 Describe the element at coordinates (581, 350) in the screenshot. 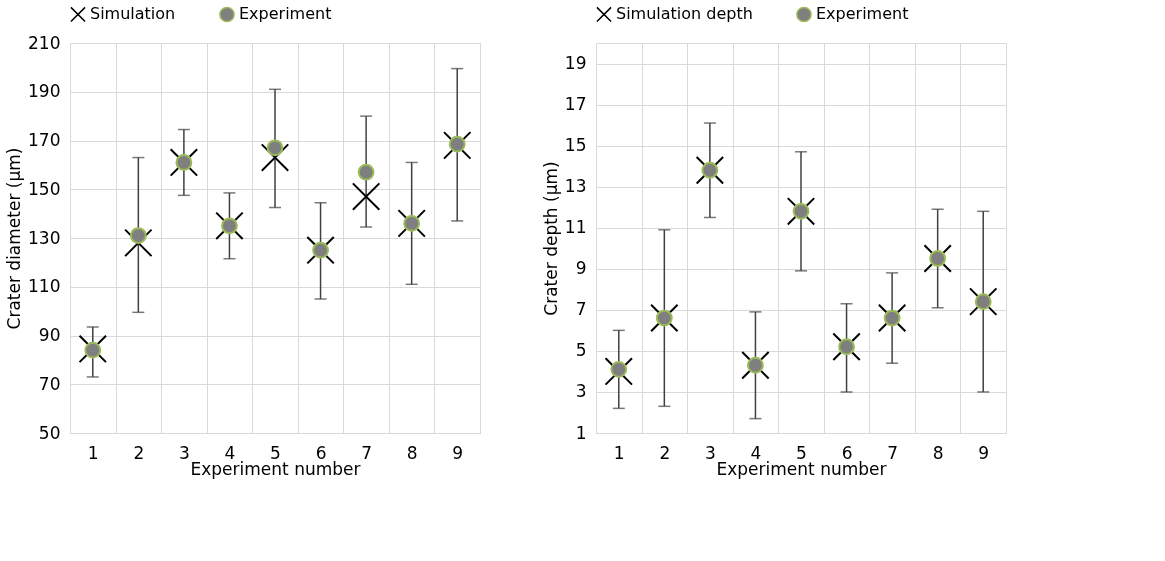

I see `y-tick-label: 5` at that location.